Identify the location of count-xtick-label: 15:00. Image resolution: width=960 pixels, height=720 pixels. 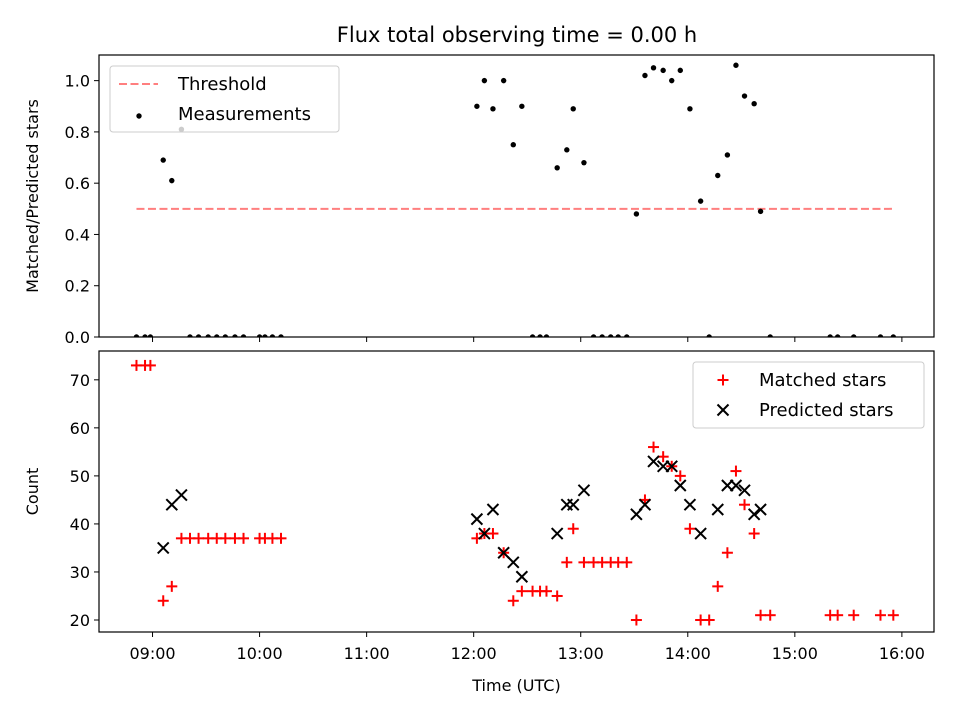
(795, 653).